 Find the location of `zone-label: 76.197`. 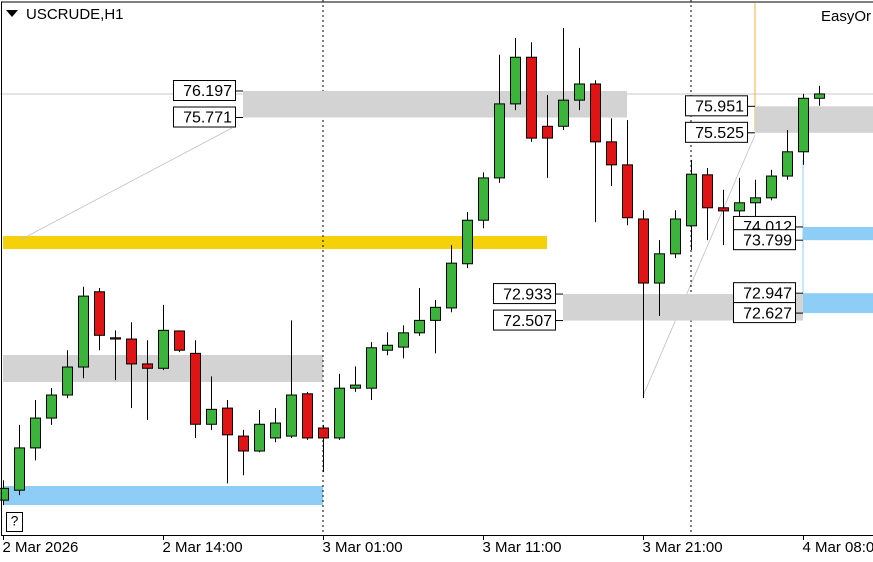

zone-label: 76.197 is located at coordinates (207, 91).